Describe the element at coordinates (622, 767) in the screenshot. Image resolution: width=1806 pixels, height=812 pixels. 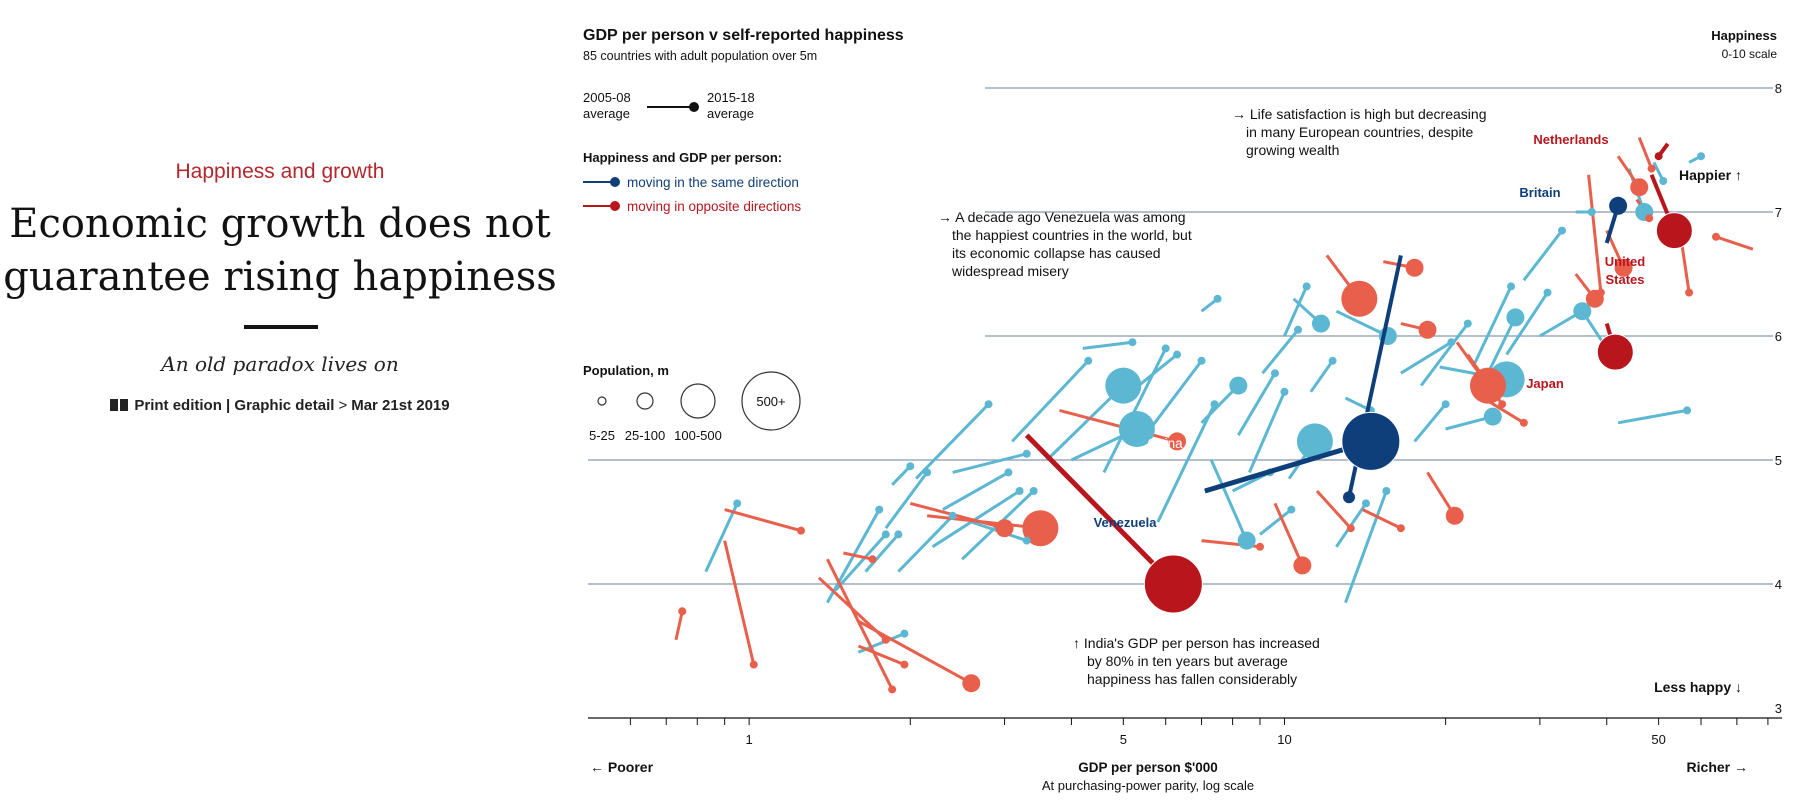
I see `poorer-label: ← Poorer` at that location.